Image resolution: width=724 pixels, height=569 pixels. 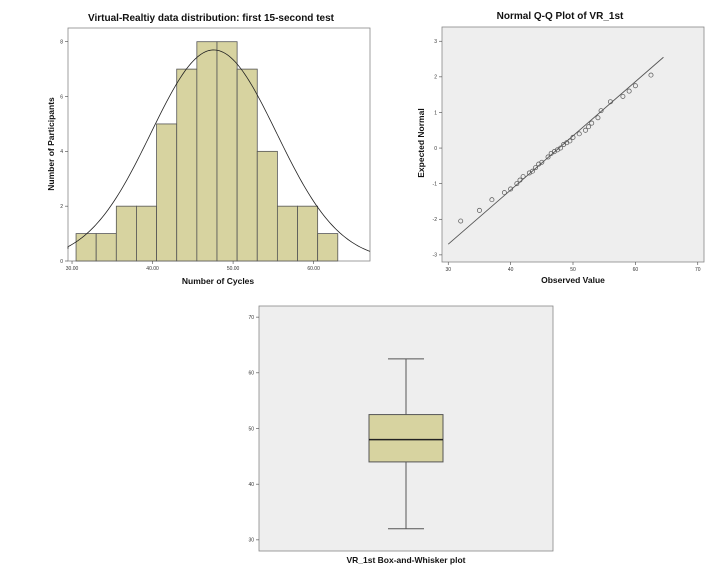 What do you see at coordinates (435, 113) in the screenshot?
I see `qq-y-tick-label: 1` at bounding box center [435, 113].